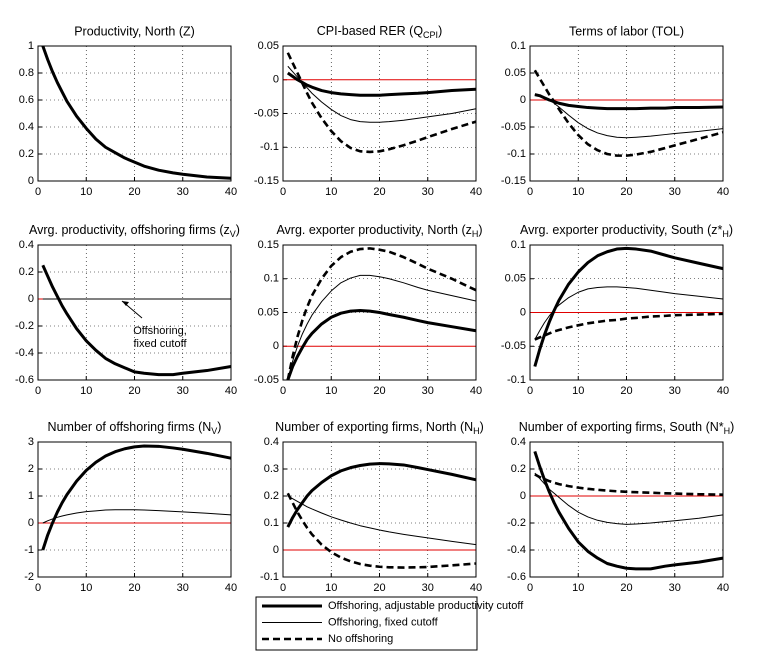 The width and height of the screenshot is (764, 661). What do you see at coordinates (373, 230) in the screenshot?
I see `title-text: Avrg. exporter productivity, North (z` at bounding box center [373, 230].